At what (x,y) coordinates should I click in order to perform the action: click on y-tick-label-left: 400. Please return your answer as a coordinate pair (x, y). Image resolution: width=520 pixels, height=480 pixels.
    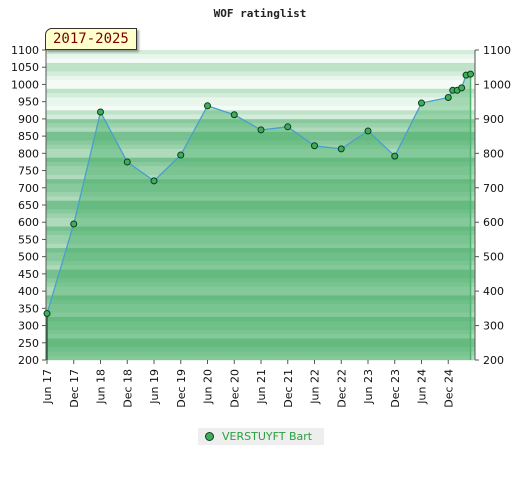
    Looking at the image, I should click on (28, 291).